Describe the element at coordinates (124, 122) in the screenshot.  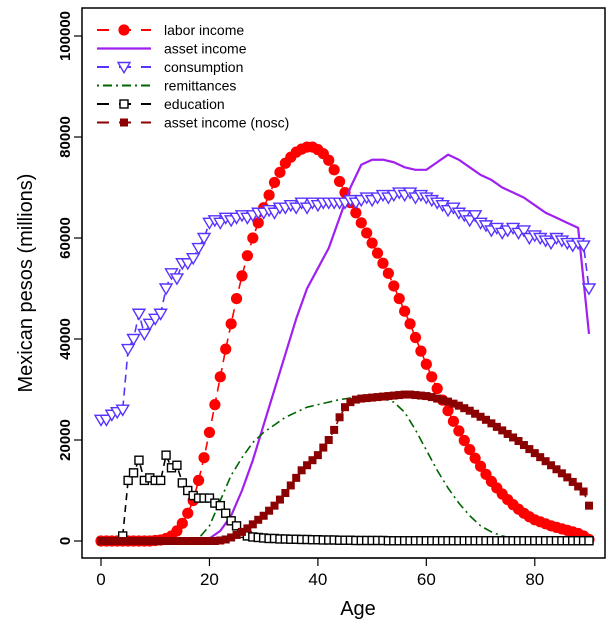
I see `legend-marker` at that location.